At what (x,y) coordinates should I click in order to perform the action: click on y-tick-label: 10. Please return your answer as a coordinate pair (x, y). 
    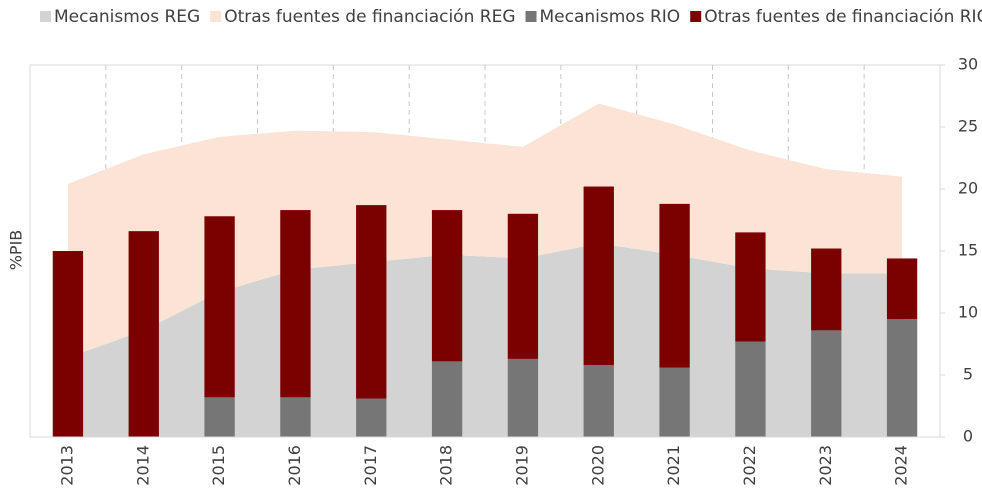
    Looking at the image, I should click on (968, 312).